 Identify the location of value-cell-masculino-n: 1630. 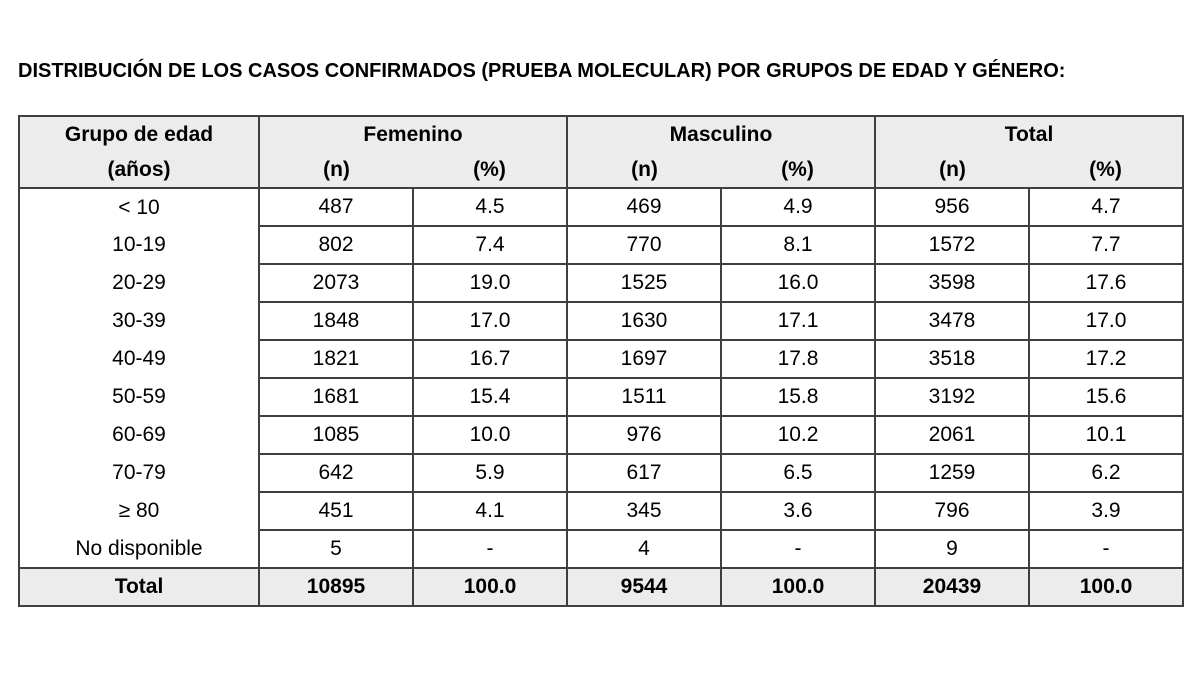
(644, 321).